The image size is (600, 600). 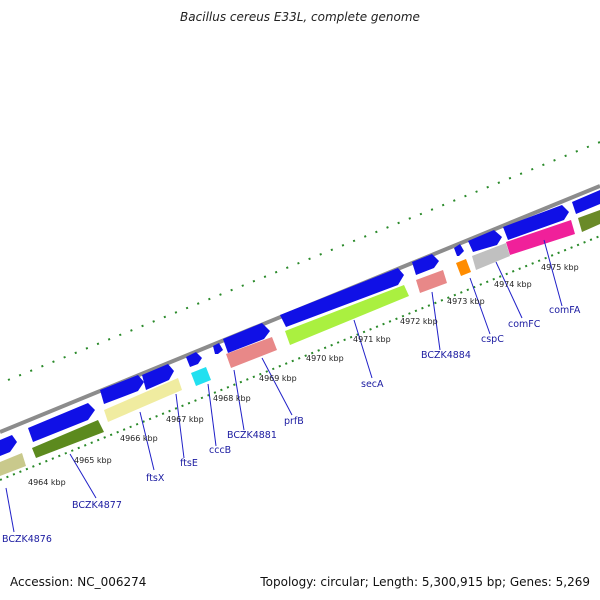 I want to click on accession-text: Accession: NC_006274, so click(x=78, y=582).